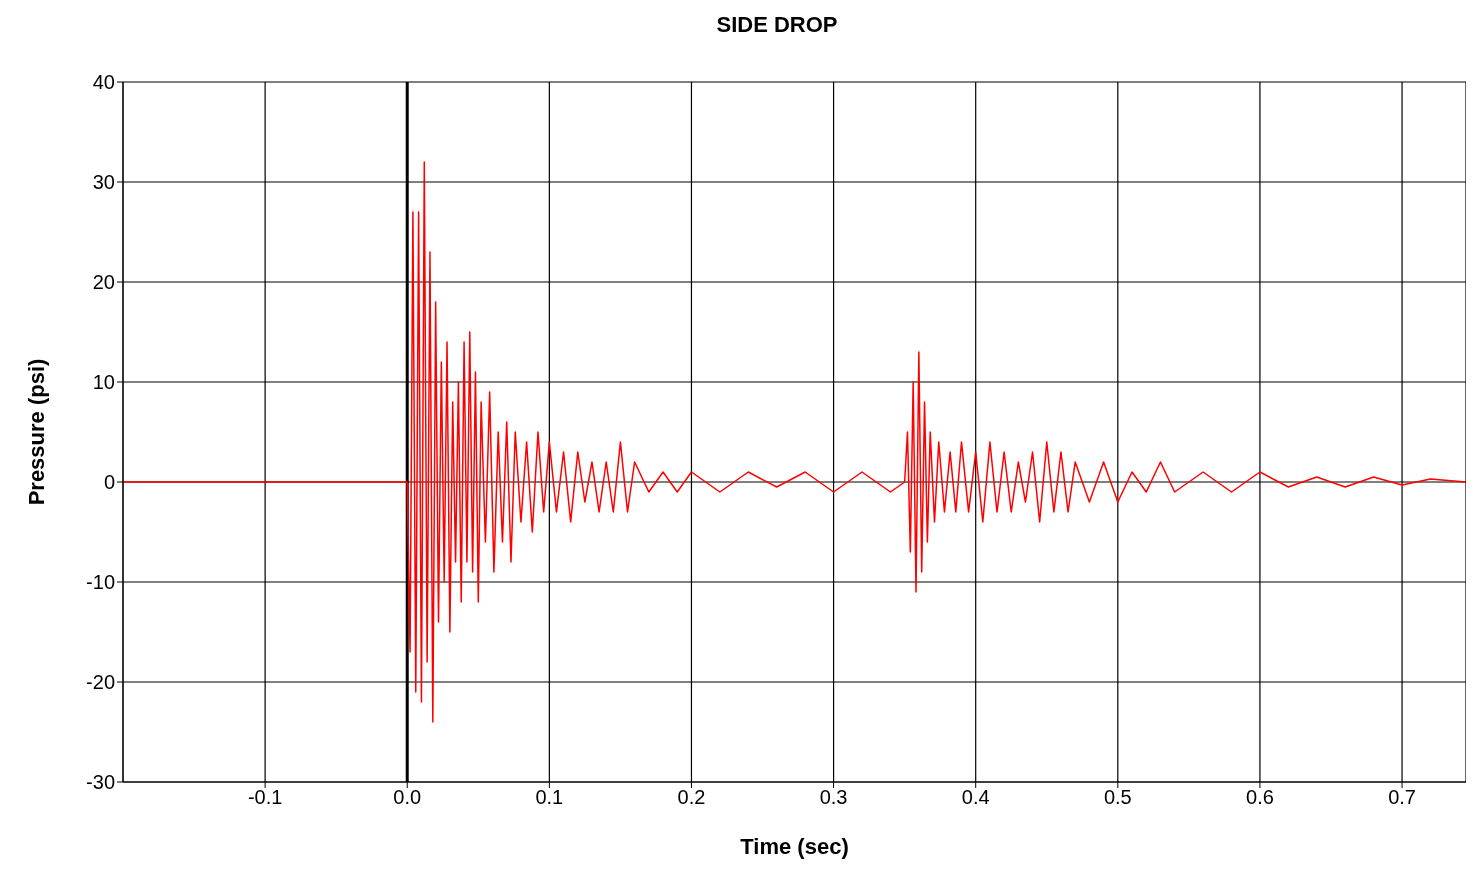 The width and height of the screenshot is (1474, 877). Describe the element at coordinates (103, 382) in the screenshot. I see `y-tick-label: 10` at that location.